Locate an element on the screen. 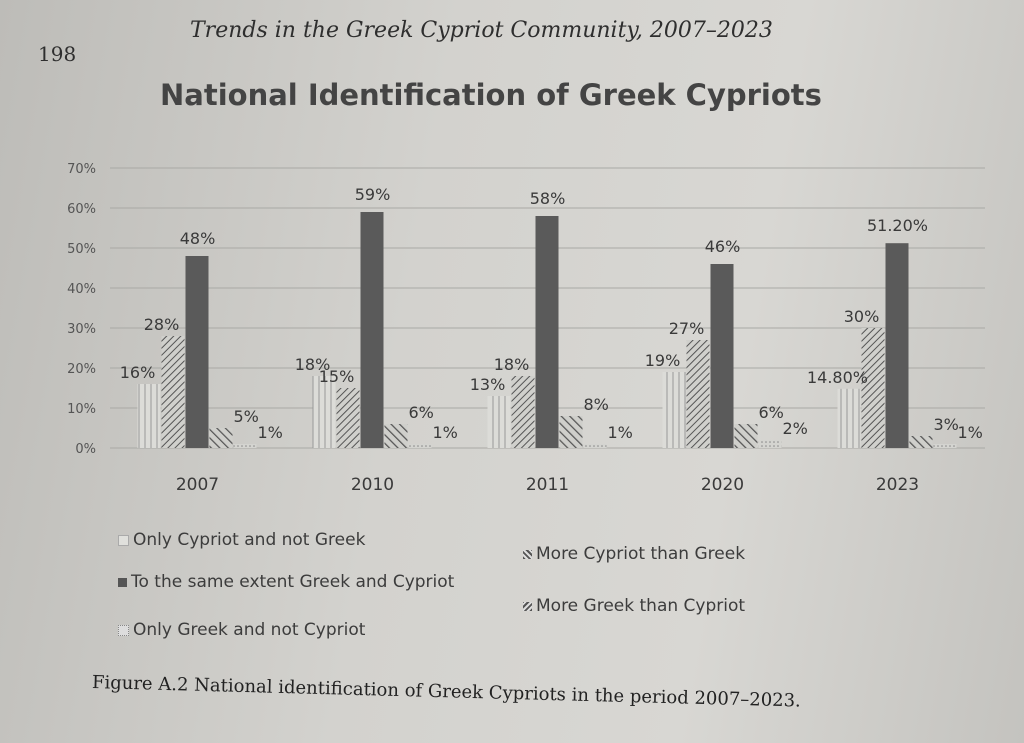  data-label: 19% is located at coordinates (663, 360).